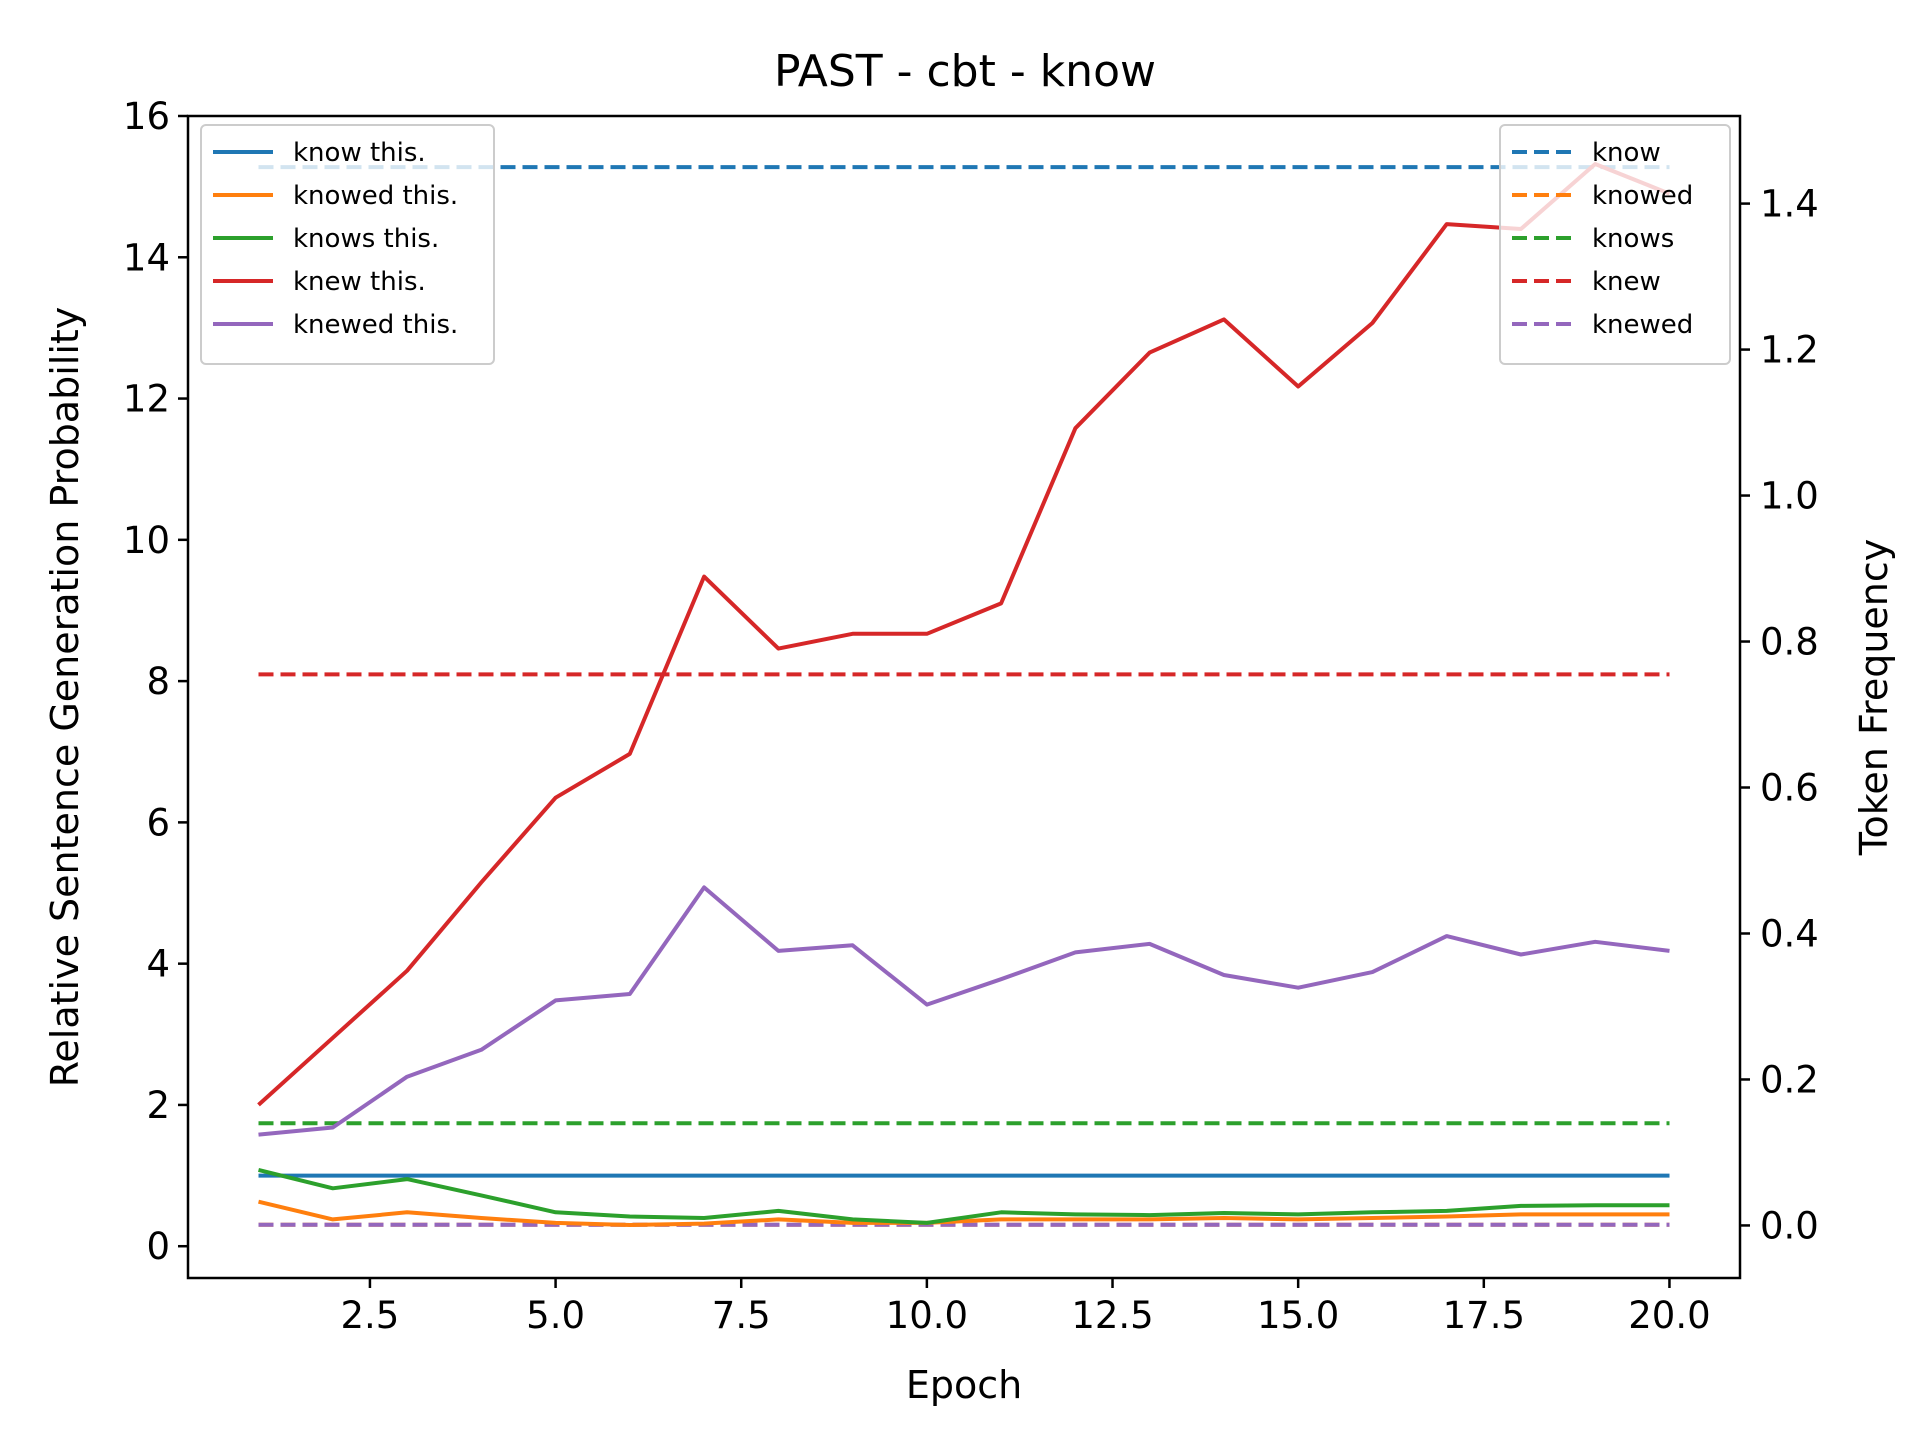 The image size is (1920, 1440). Describe the element at coordinates (146, 116) in the screenshot. I see `y-tick-label: 16` at that location.